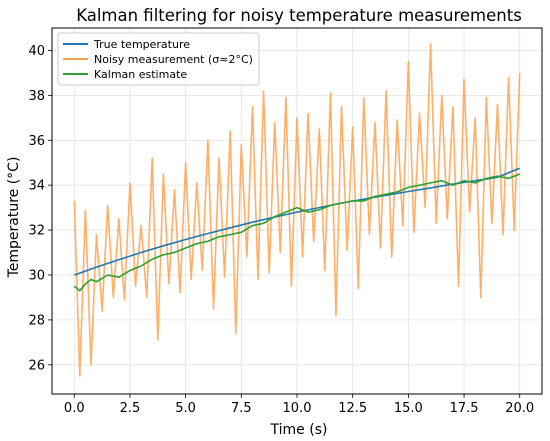  Describe the element at coordinates (352, 408) in the screenshot. I see `x-tick-label: 12.5` at that location.